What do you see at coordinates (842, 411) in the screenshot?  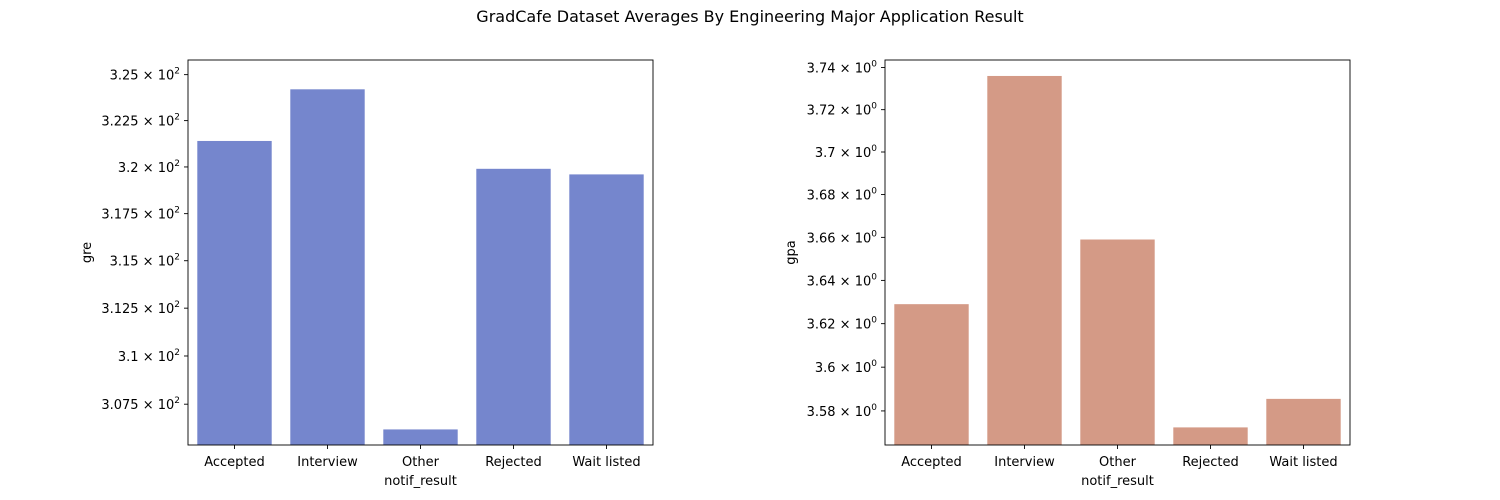 I see `y-tick-label: 3.58 × 100` at bounding box center [842, 411].